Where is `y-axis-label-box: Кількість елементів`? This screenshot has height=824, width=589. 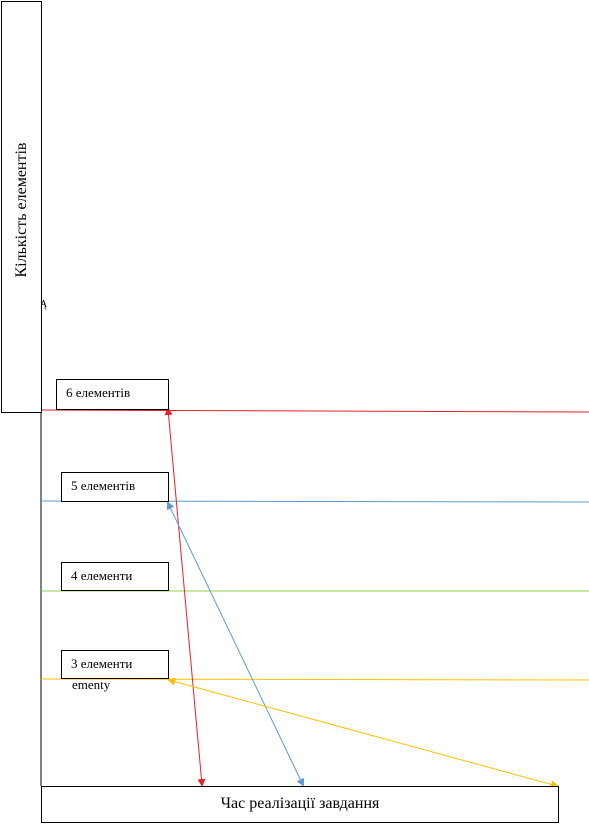 y-axis-label-box: Кількість елементів is located at coordinates (21, 207).